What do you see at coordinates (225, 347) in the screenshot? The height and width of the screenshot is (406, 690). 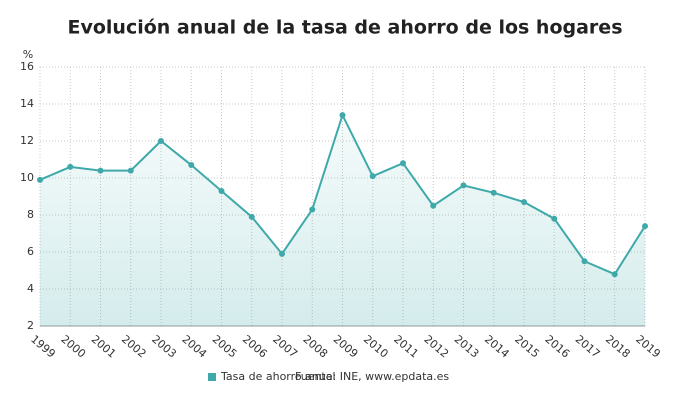 I see `x-tick-label: 2005` at bounding box center [225, 347].